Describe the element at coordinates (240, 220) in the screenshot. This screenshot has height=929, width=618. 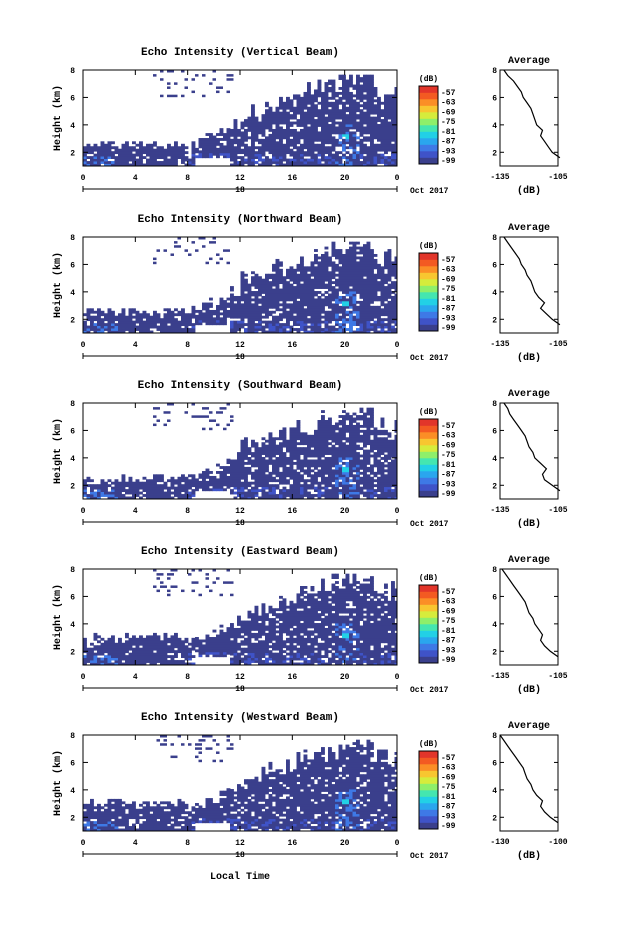
I see `chart-title: Echo Intensity (Northward Beam)` at that location.